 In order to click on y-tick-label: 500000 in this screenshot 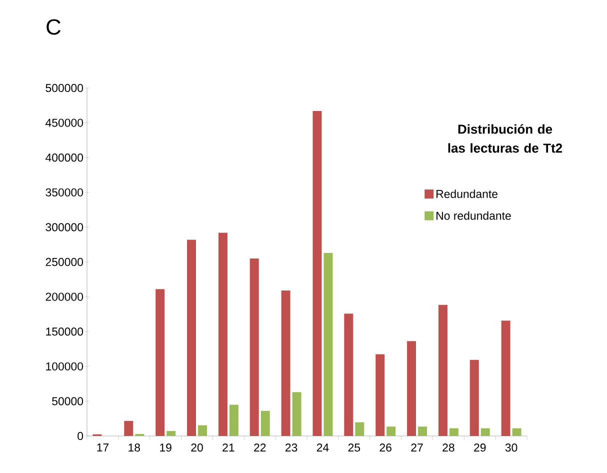, I will do `click(65, 88)`.